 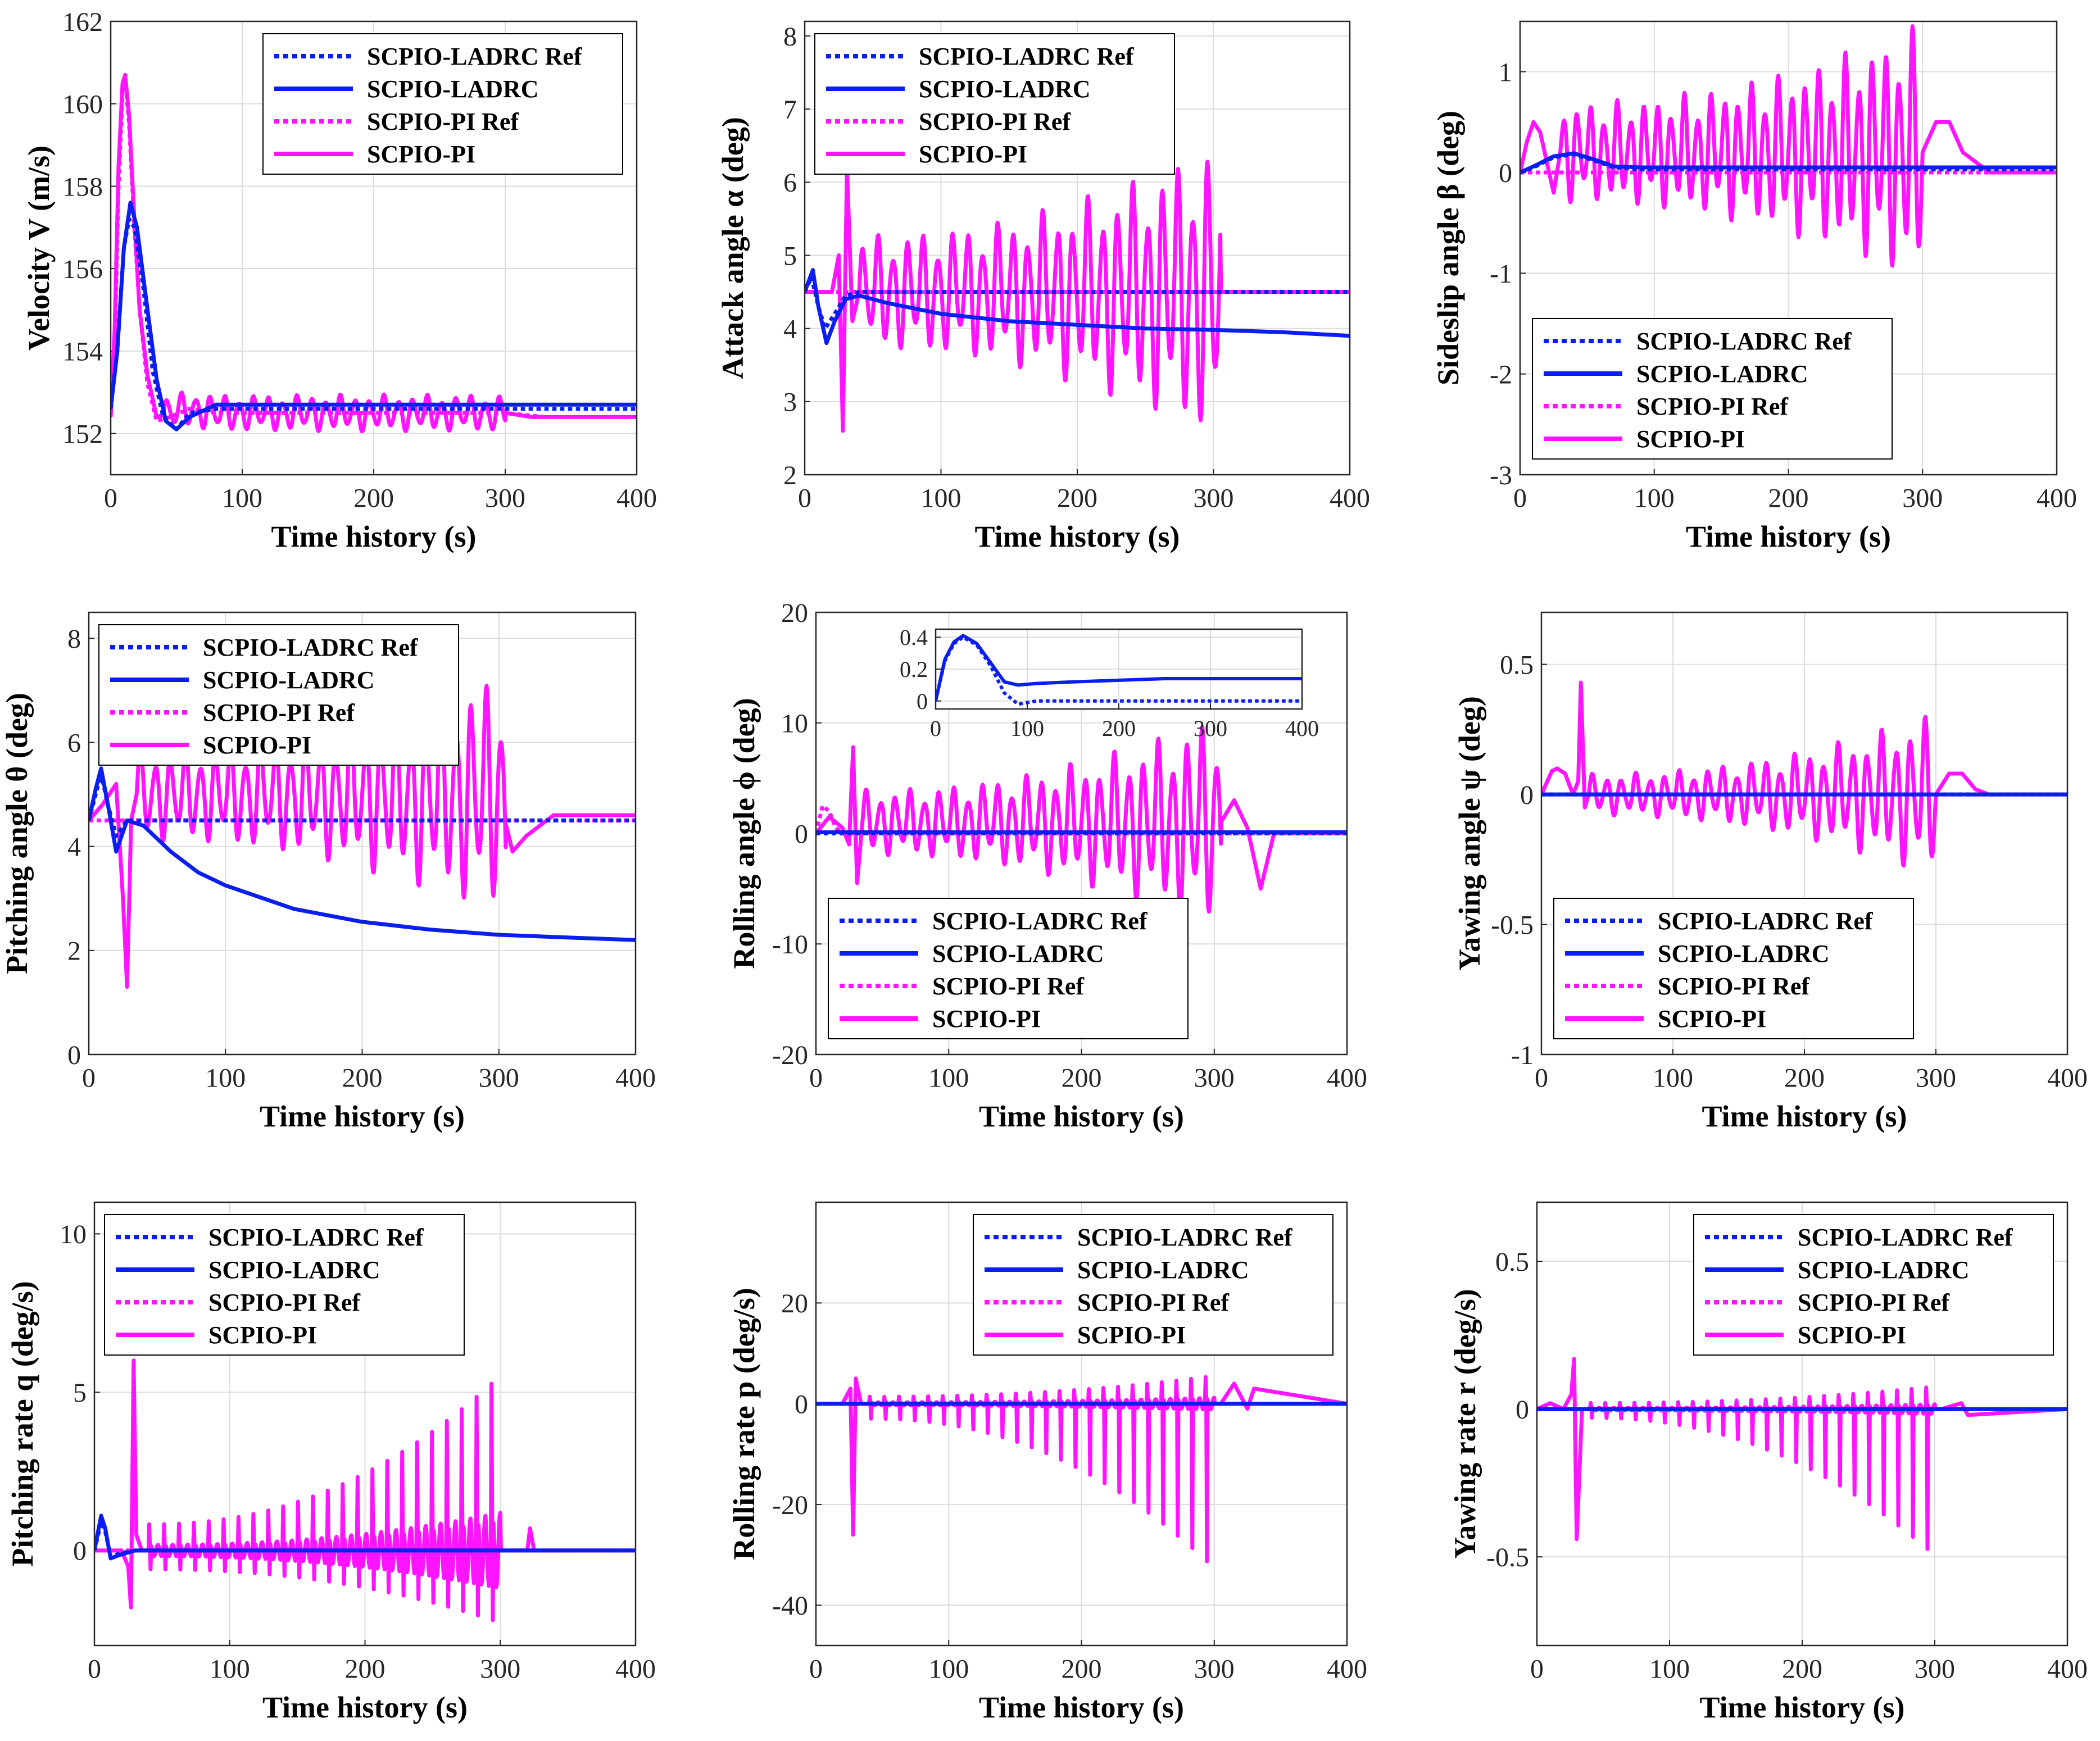 What do you see at coordinates (790, 329) in the screenshot?
I see `y-tick-label: 4` at bounding box center [790, 329].